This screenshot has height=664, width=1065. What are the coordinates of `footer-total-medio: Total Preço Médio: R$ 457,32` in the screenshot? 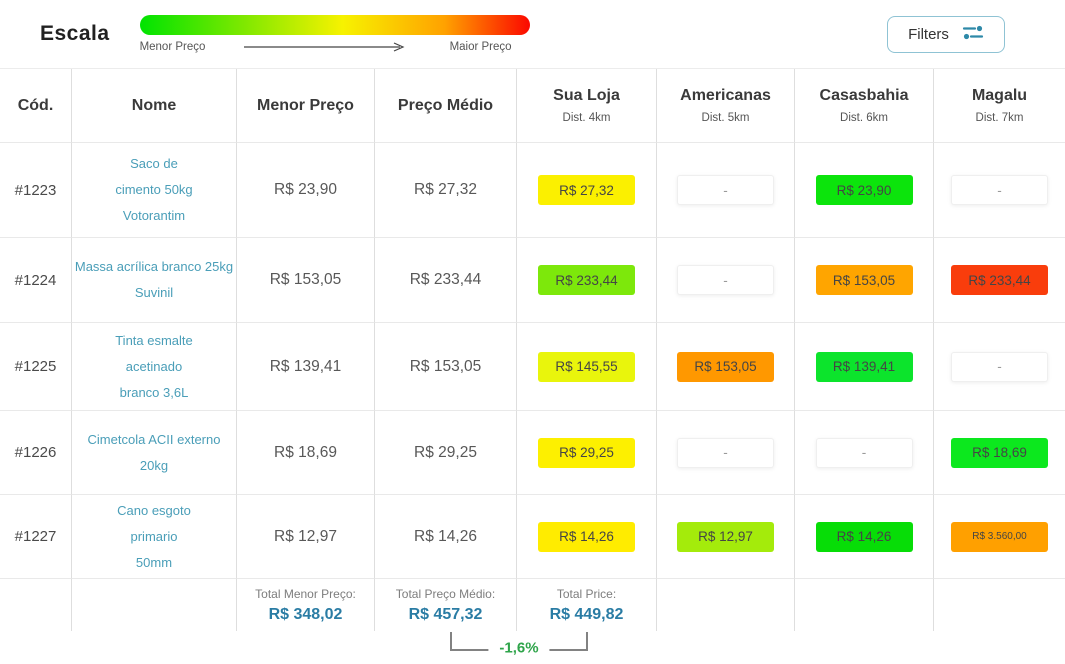 It's located at (446, 605).